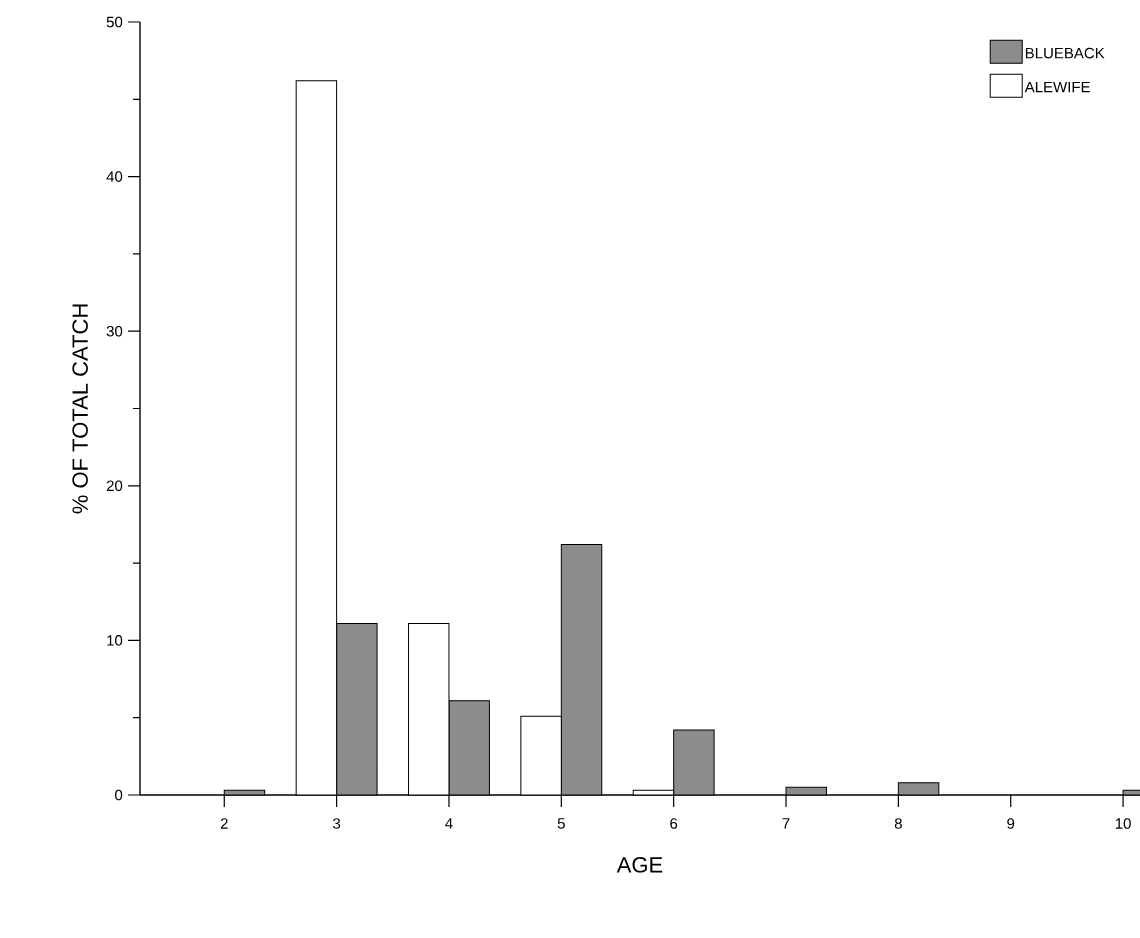 The height and width of the screenshot is (938, 1140). Describe the element at coordinates (449, 823) in the screenshot. I see `x-tick-label: 4` at that location.